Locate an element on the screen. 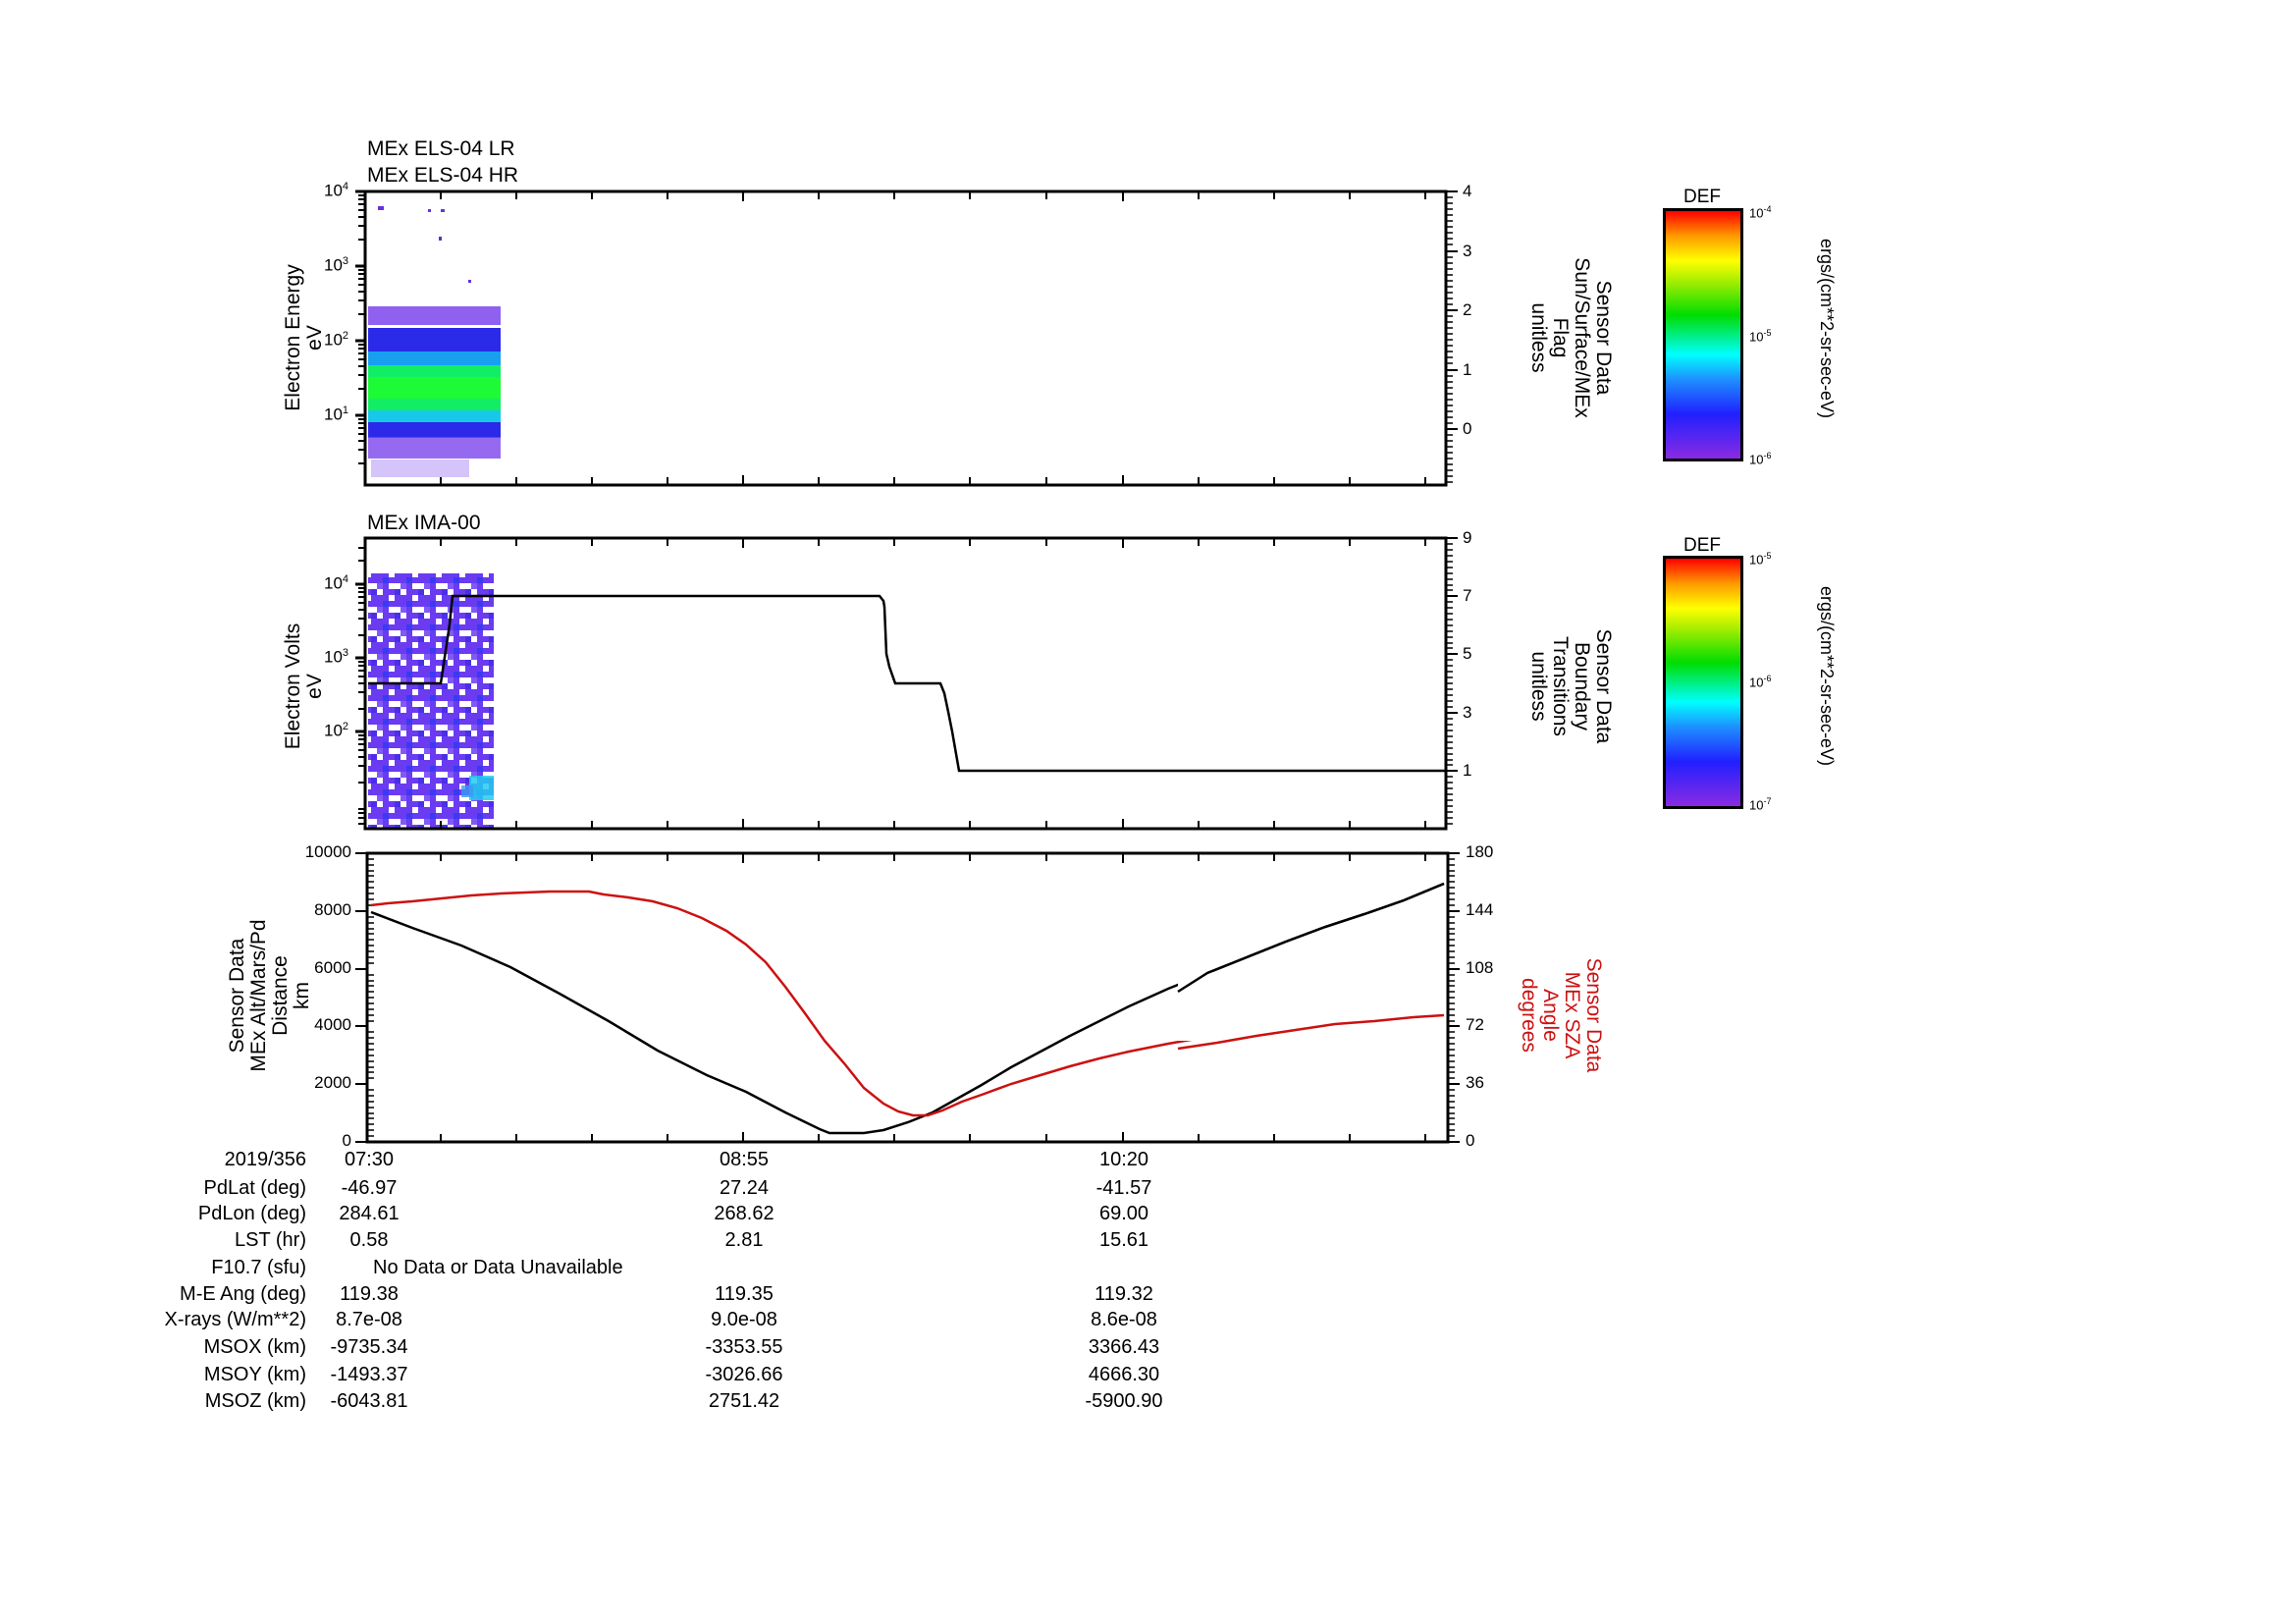 This screenshot has width=2296, height=1623. eph-cell: 119.38 is located at coordinates (369, 1294).